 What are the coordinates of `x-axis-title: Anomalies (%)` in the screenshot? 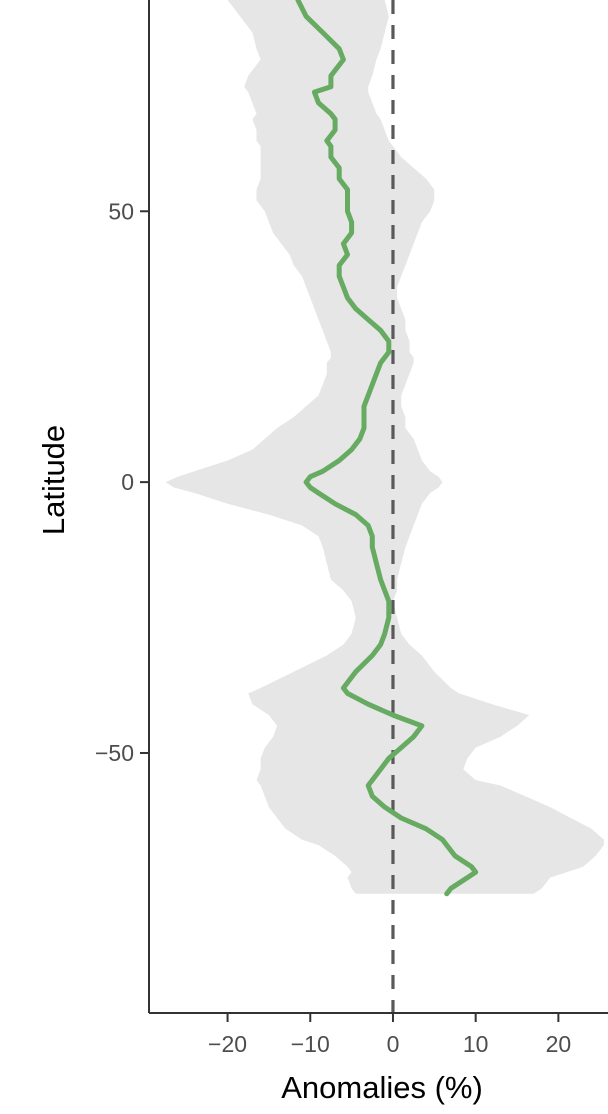 It's located at (382, 1087).